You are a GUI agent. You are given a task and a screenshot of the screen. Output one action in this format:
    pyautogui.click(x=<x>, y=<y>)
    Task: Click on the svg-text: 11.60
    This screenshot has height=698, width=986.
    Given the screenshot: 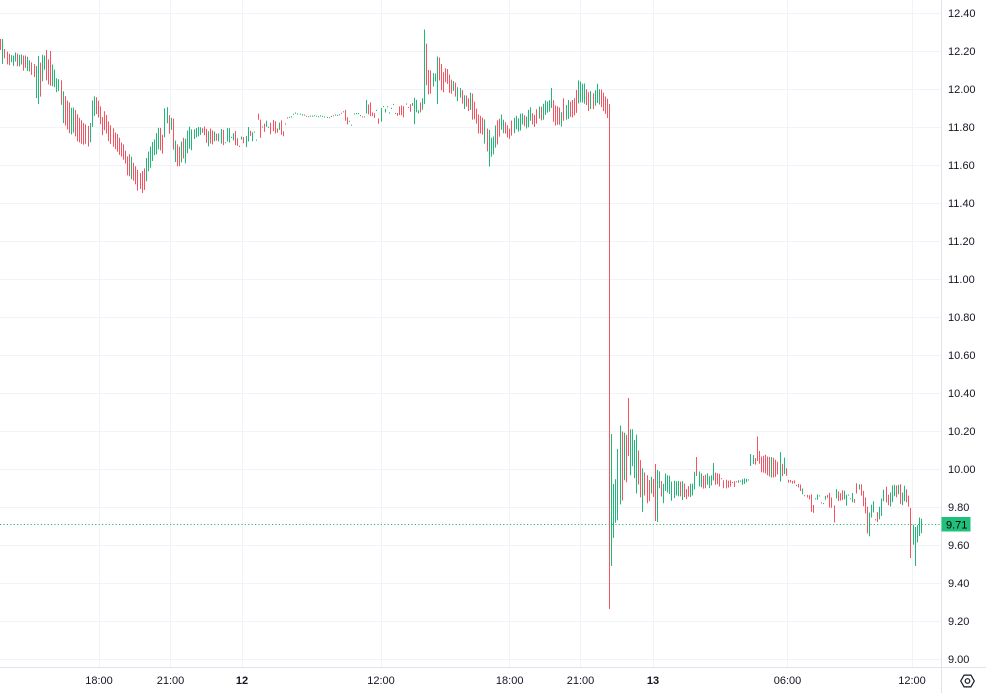 What is the action you would take?
    pyautogui.click(x=961, y=166)
    